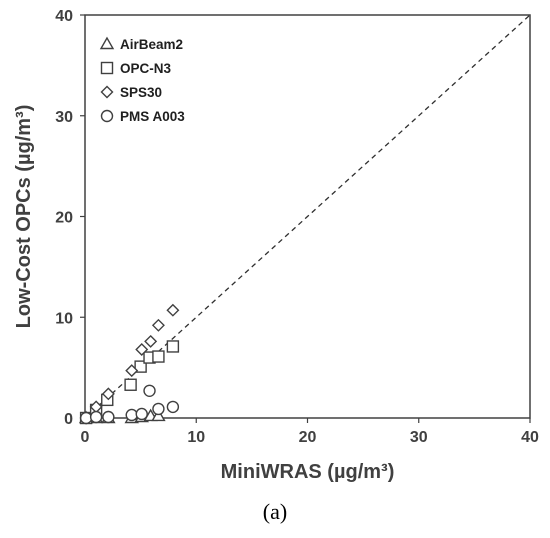 Image resolution: width=550 pixels, height=538 pixels. I want to click on legend-label-airbeam2: AirBeam2, so click(151, 44).